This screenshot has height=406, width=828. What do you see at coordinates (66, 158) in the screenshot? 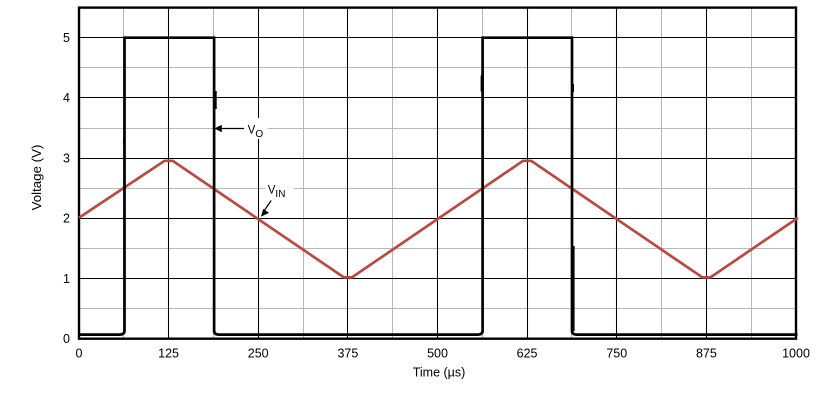
I see `svg-text: 3` at bounding box center [66, 158].